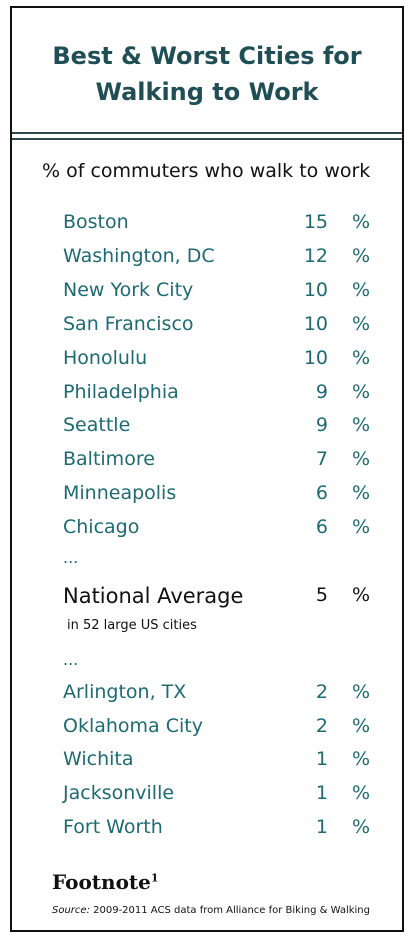  Describe the element at coordinates (125, 692) in the screenshot. I see `city-name: Arlington, TX` at that location.